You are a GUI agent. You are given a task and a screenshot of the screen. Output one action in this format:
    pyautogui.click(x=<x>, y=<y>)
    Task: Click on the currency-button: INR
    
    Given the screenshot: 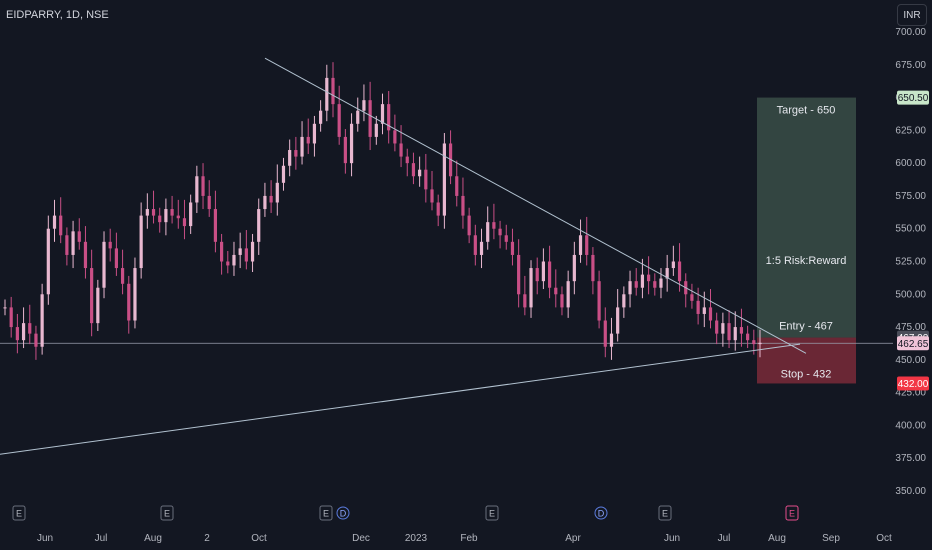 What is the action you would take?
    pyautogui.click(x=912, y=15)
    